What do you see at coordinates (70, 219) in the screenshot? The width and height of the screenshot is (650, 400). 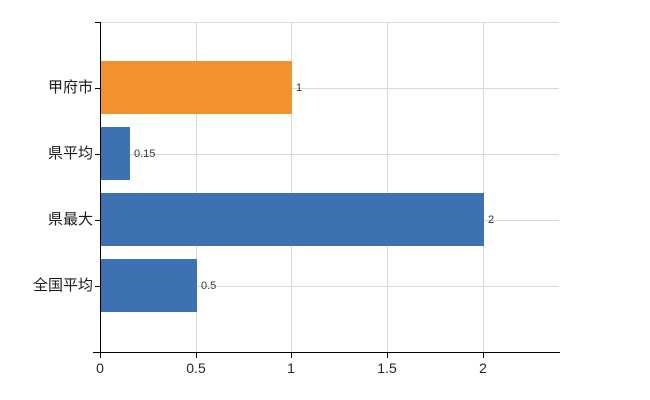 I see `category-label: 県最大` at bounding box center [70, 219].